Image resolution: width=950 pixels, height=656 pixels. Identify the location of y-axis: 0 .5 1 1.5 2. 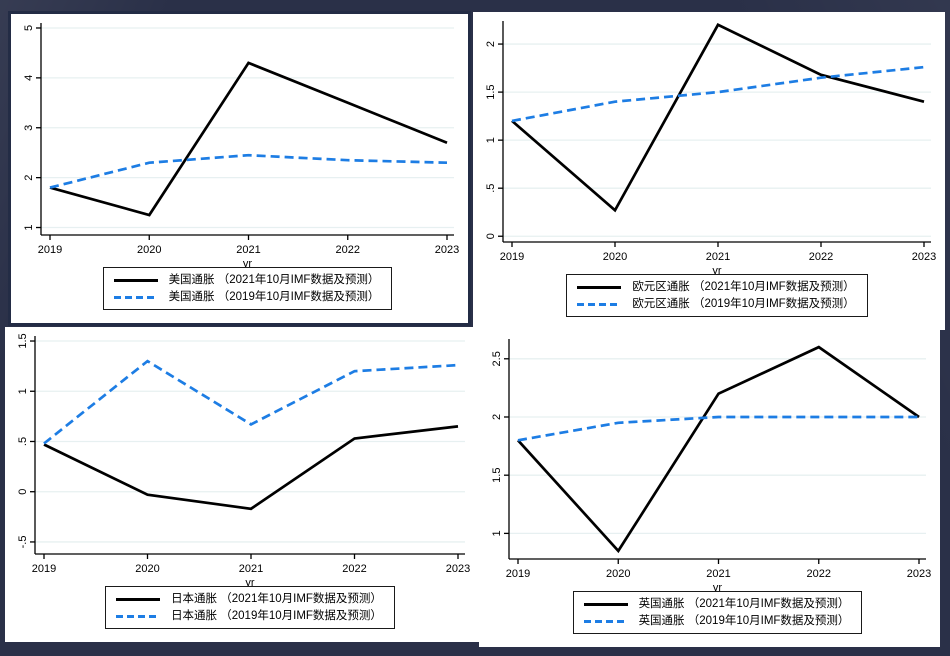
(494, 140).